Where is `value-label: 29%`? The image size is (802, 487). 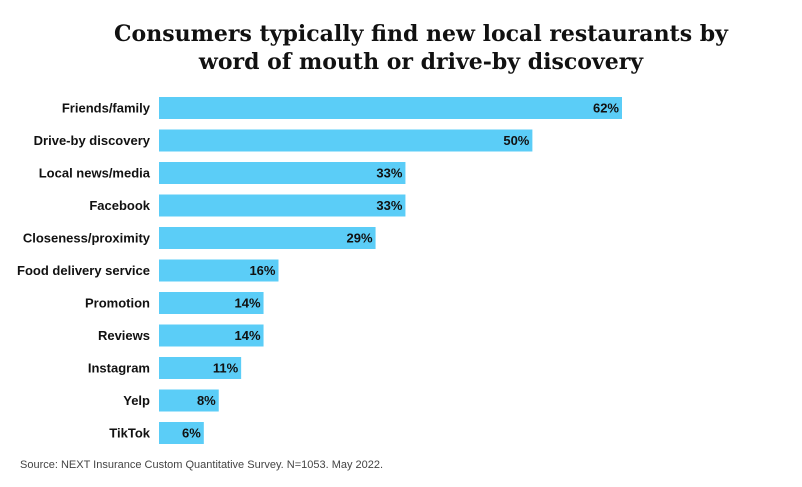
value-label: 29% is located at coordinates (360, 238).